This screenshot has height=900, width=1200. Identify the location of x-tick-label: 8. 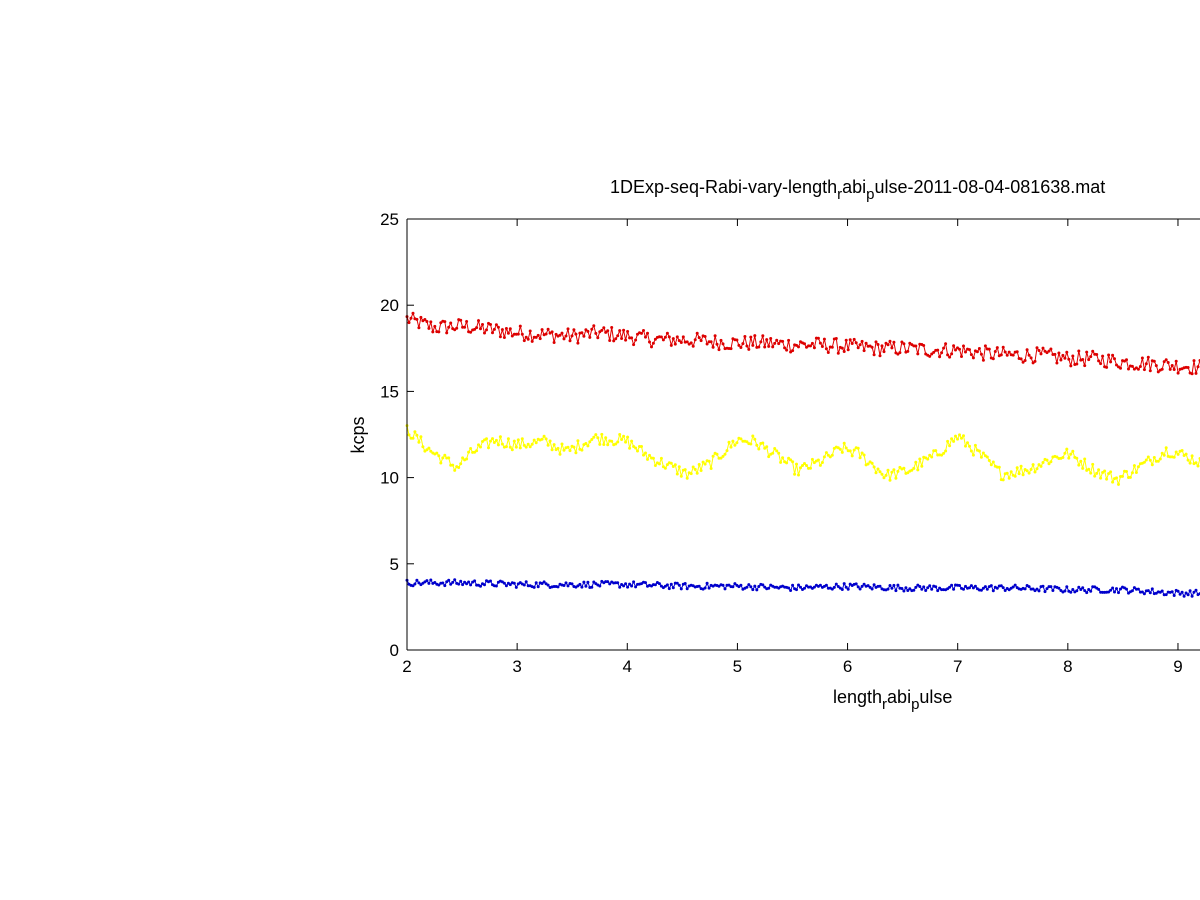
(1067, 666).